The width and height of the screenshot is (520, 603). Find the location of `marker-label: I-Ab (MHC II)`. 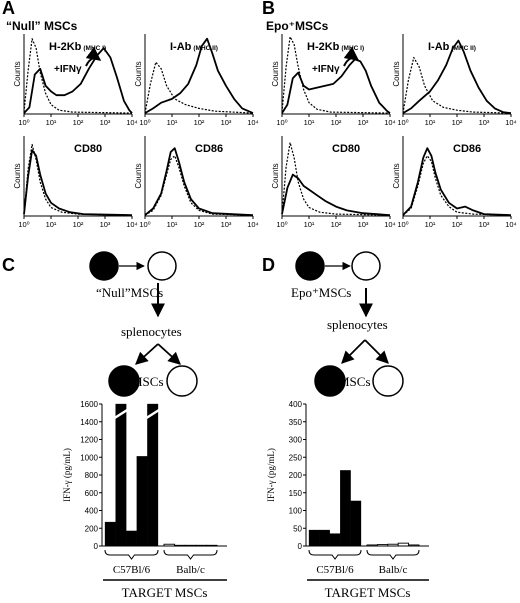

marker-label: I-Ab (MHC II) is located at coordinates (194, 47).